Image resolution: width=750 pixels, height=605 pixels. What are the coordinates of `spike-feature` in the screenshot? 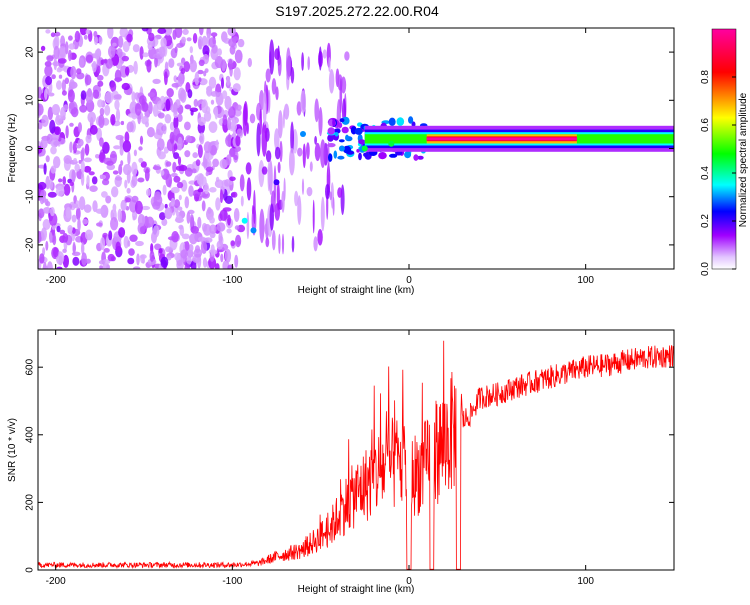 It's located at (341, 148).